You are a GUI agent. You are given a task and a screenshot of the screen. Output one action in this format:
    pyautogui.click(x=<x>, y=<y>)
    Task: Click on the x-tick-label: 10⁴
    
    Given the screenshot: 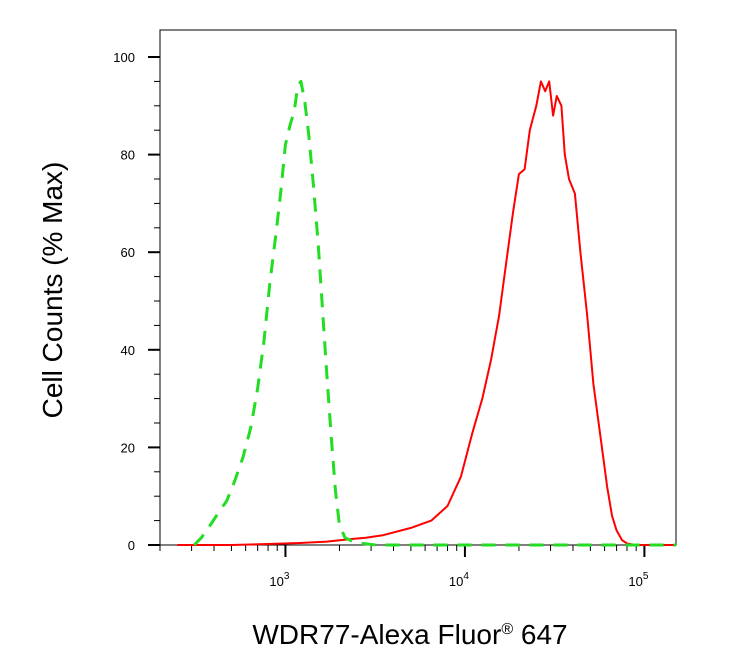 What is the action you would take?
    pyautogui.click(x=459, y=580)
    